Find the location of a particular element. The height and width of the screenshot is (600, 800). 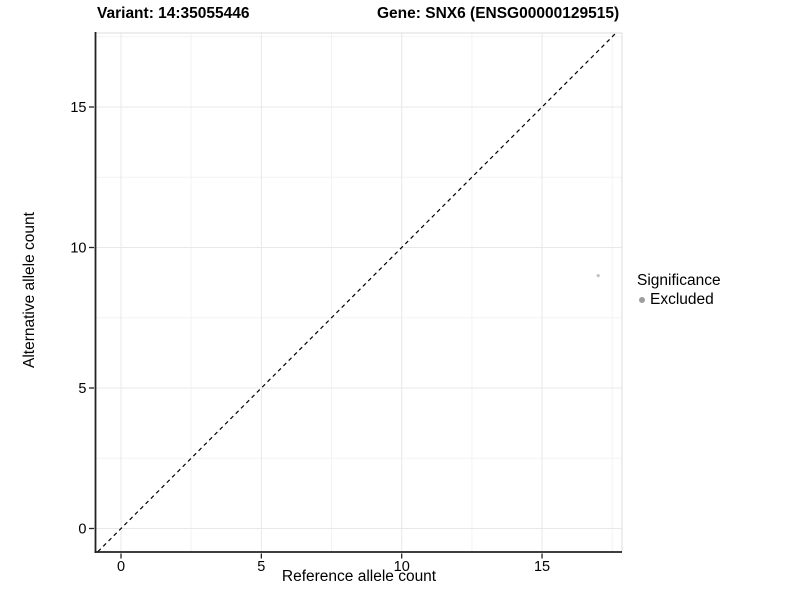

legend: Significance Excluded is located at coordinates (679, 290).